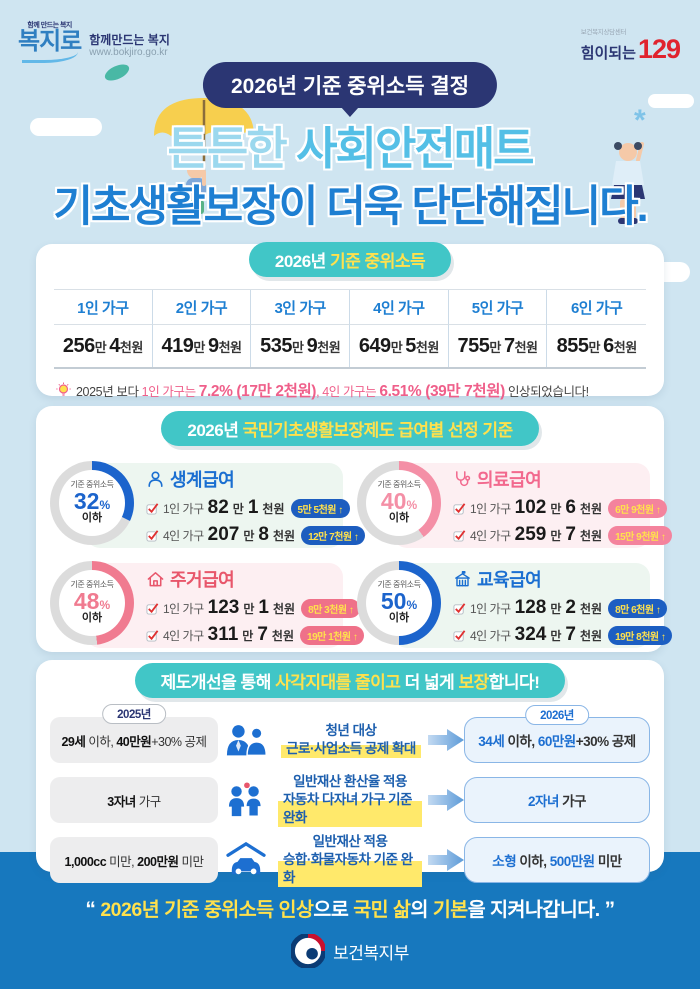 This screenshot has width=700, height=989. Describe the element at coordinates (248, 740) in the screenshot. I see `business-people-icon` at that location.